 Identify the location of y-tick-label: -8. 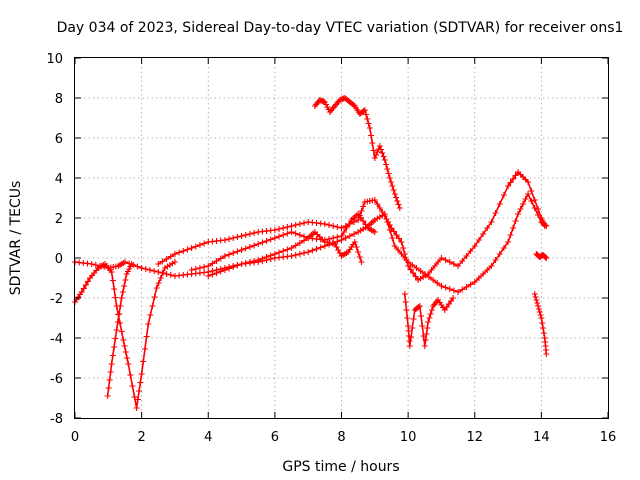
(56, 419).